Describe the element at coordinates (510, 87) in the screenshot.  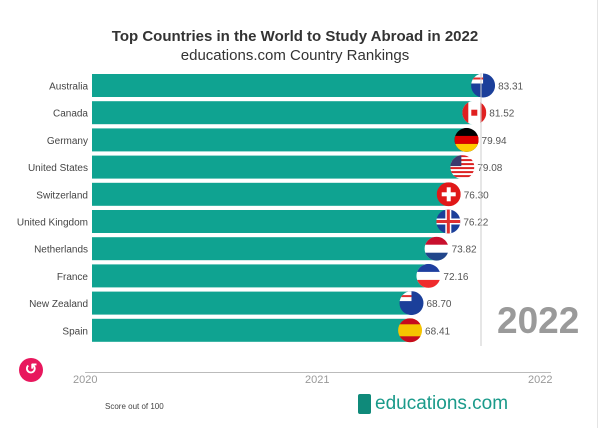
I see `value-label: 83.31` at that location.